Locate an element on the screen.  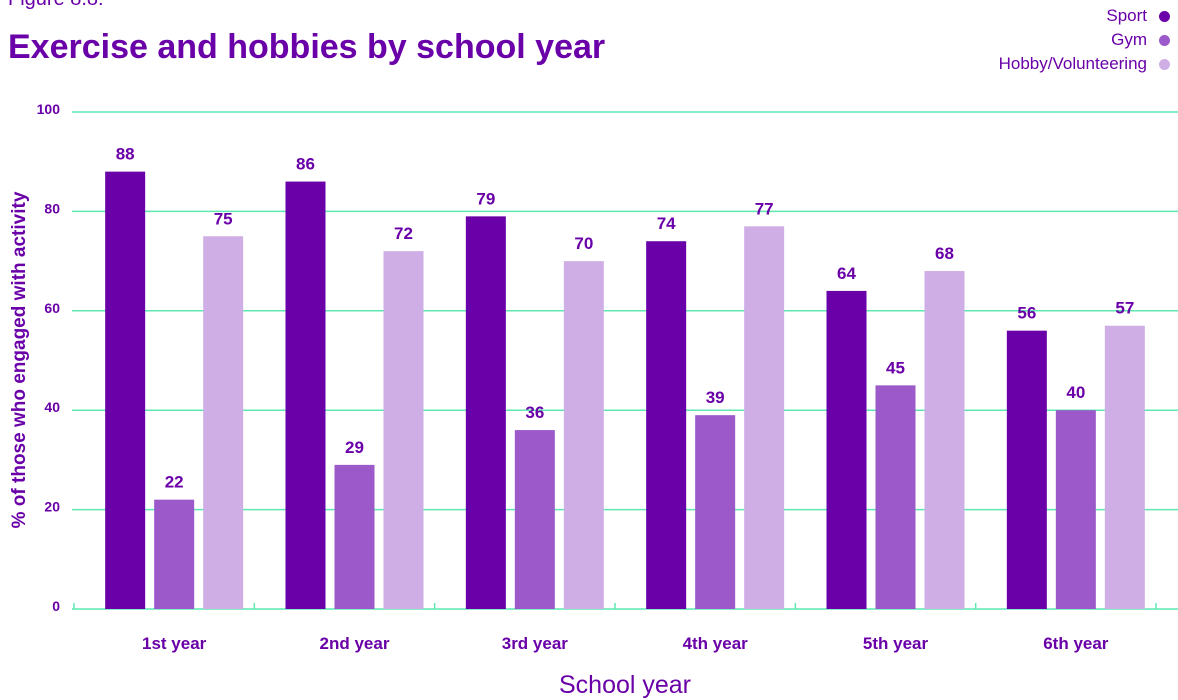
legend-swatch-gym is located at coordinates (1164, 40).